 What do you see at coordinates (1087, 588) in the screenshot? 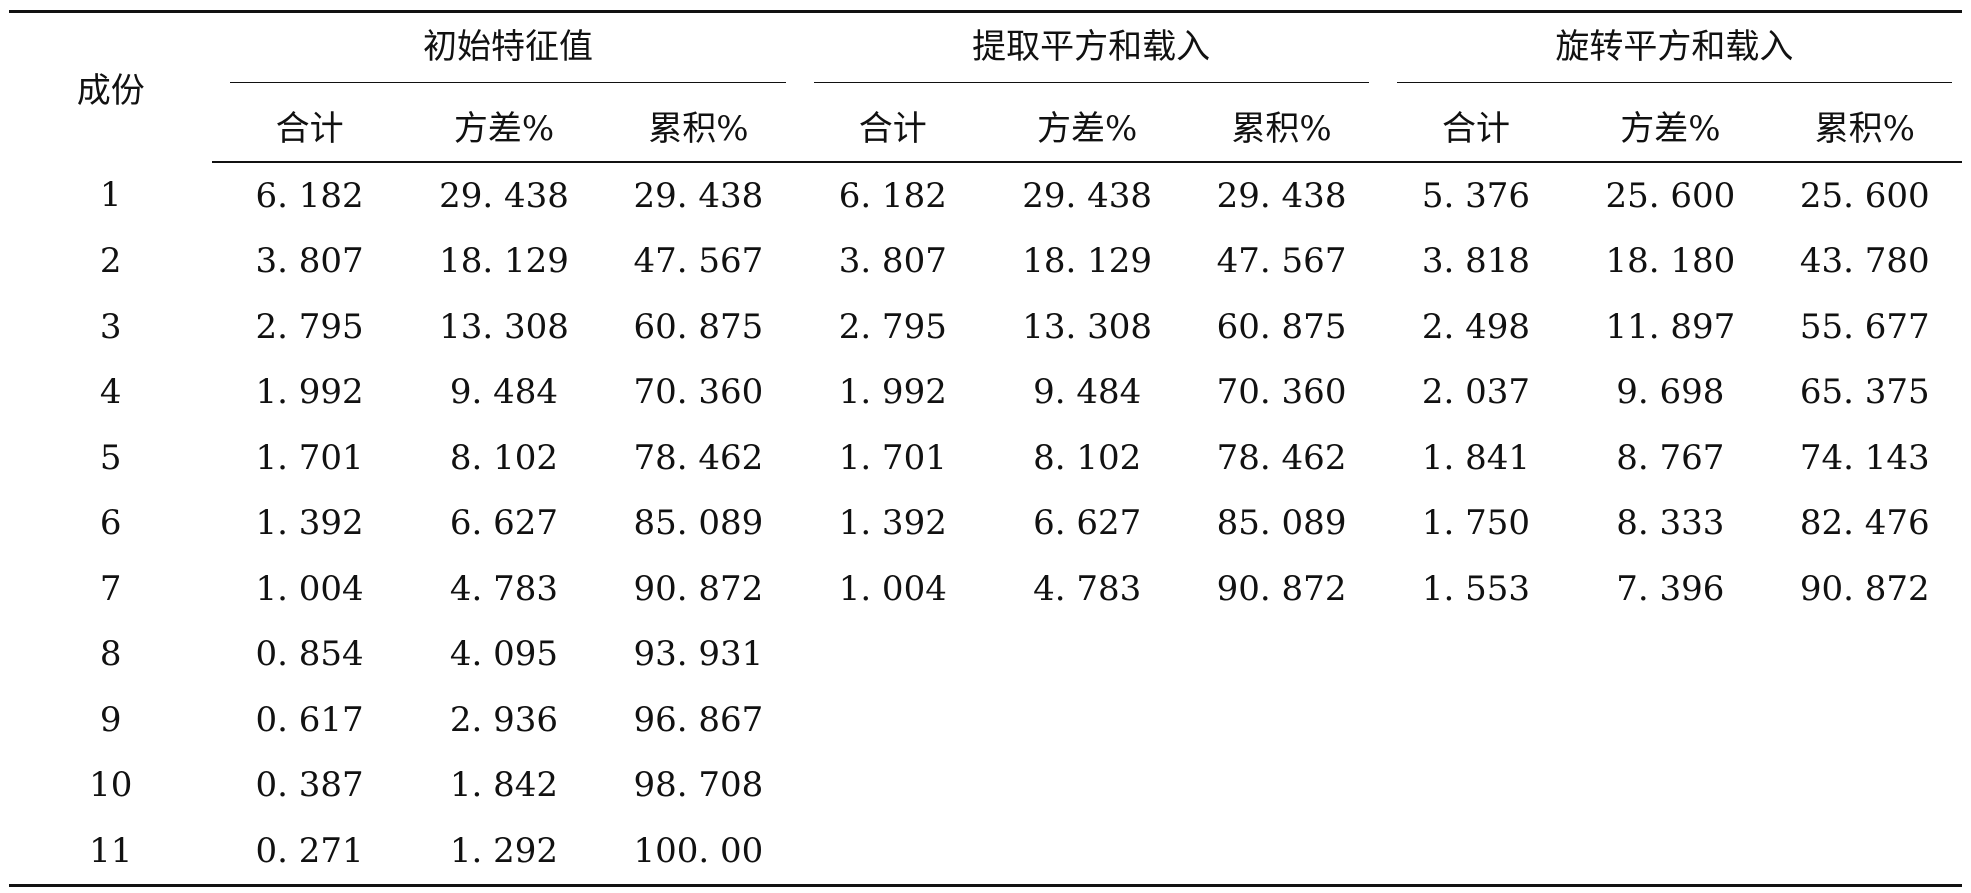
I see `cell-extraction-variance: 4. 783` at bounding box center [1087, 588].